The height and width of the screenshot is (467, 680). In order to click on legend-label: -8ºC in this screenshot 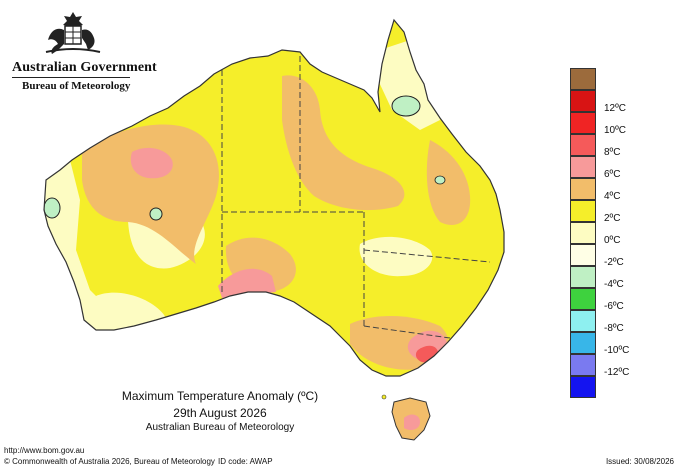, I will do `click(614, 328)`.